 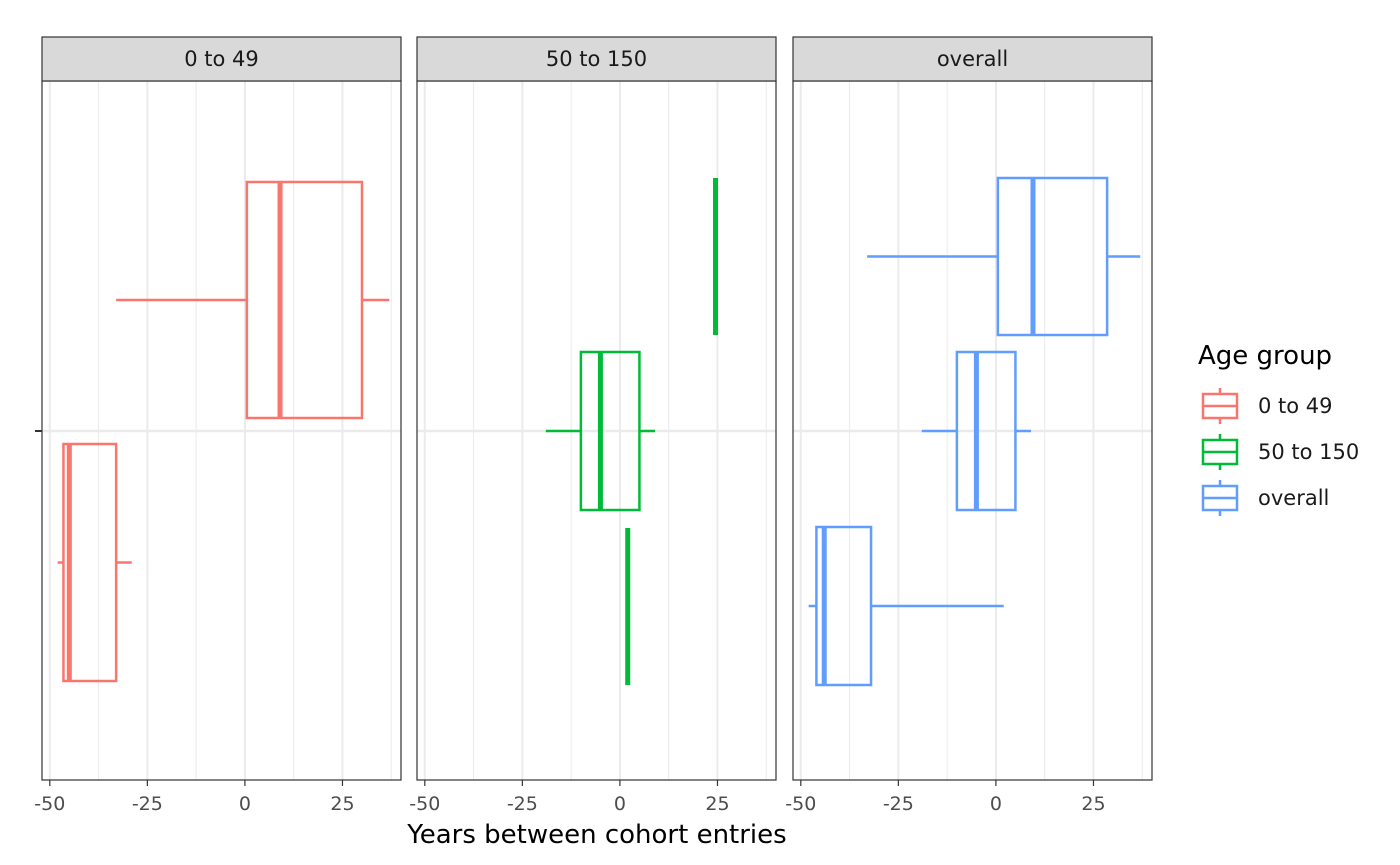 What do you see at coordinates (1293, 498) in the screenshot?
I see `legend-label: overall` at bounding box center [1293, 498].